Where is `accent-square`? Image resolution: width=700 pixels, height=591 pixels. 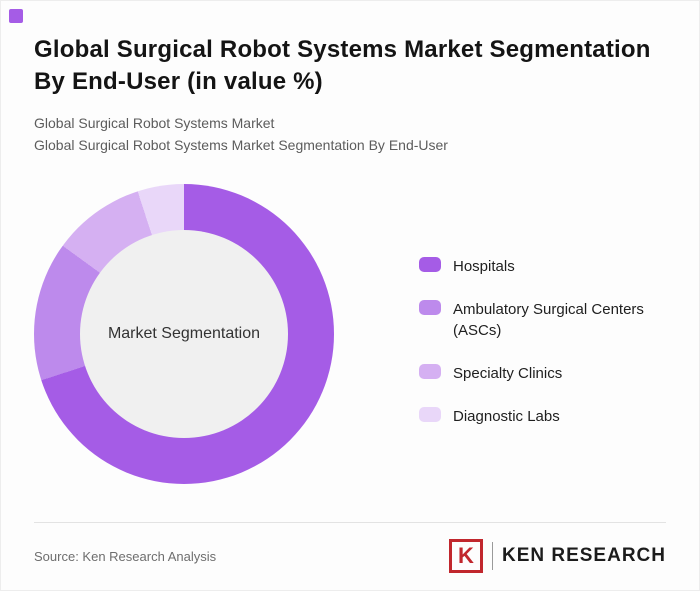
accent-square is located at coordinates (16, 16).